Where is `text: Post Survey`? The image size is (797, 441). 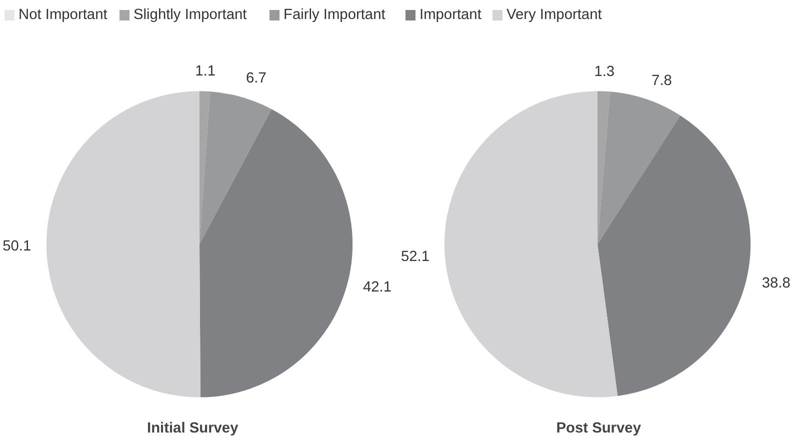 text: Post Survey is located at coordinates (599, 428).